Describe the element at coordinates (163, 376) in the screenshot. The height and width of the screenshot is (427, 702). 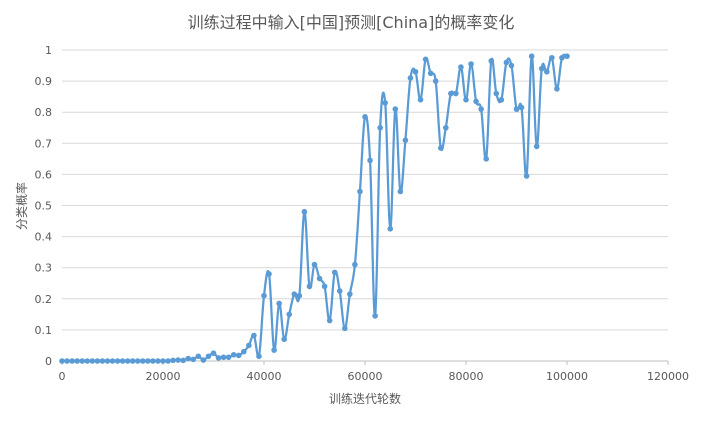
I see `x-tick-label: 20000` at that location.